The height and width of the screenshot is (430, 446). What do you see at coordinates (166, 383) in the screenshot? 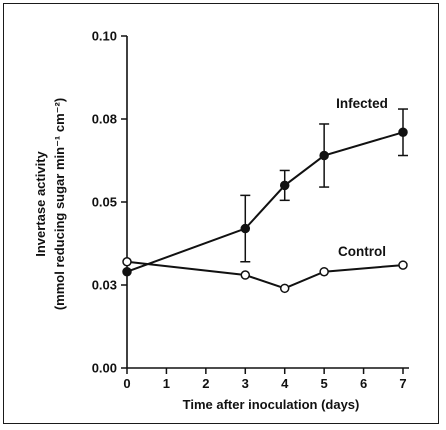
I see `x-tick-label-1: 1` at bounding box center [166, 383].